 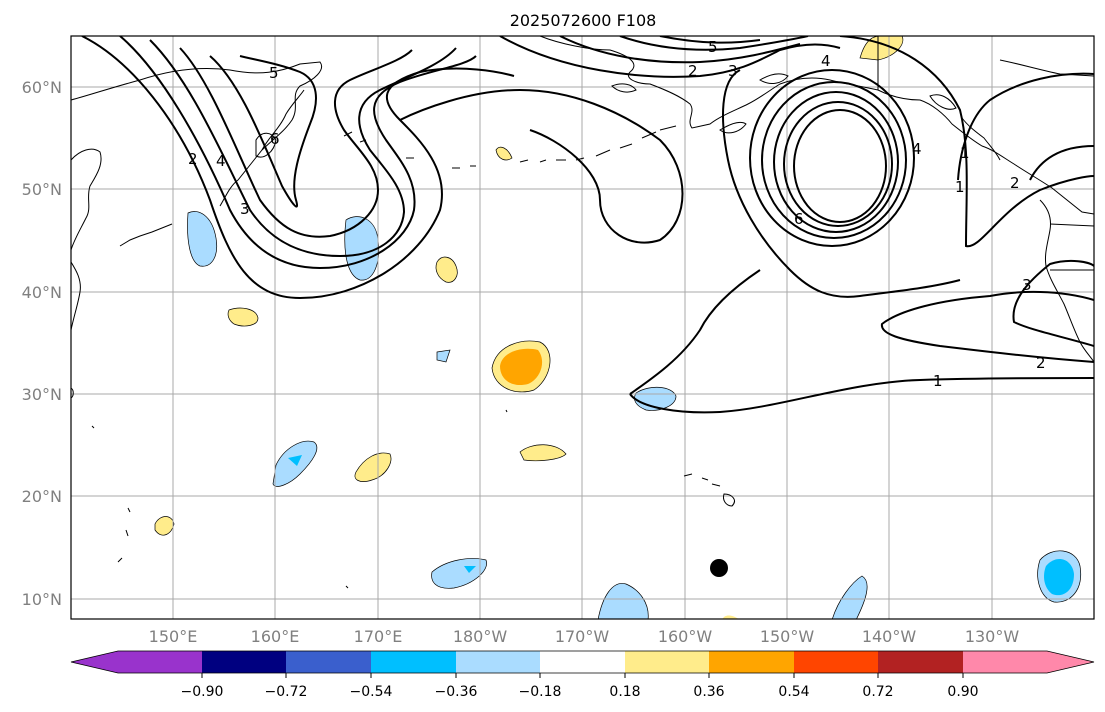 I want to click on colorbar-tick-label: 0.18, so click(x=624, y=692).